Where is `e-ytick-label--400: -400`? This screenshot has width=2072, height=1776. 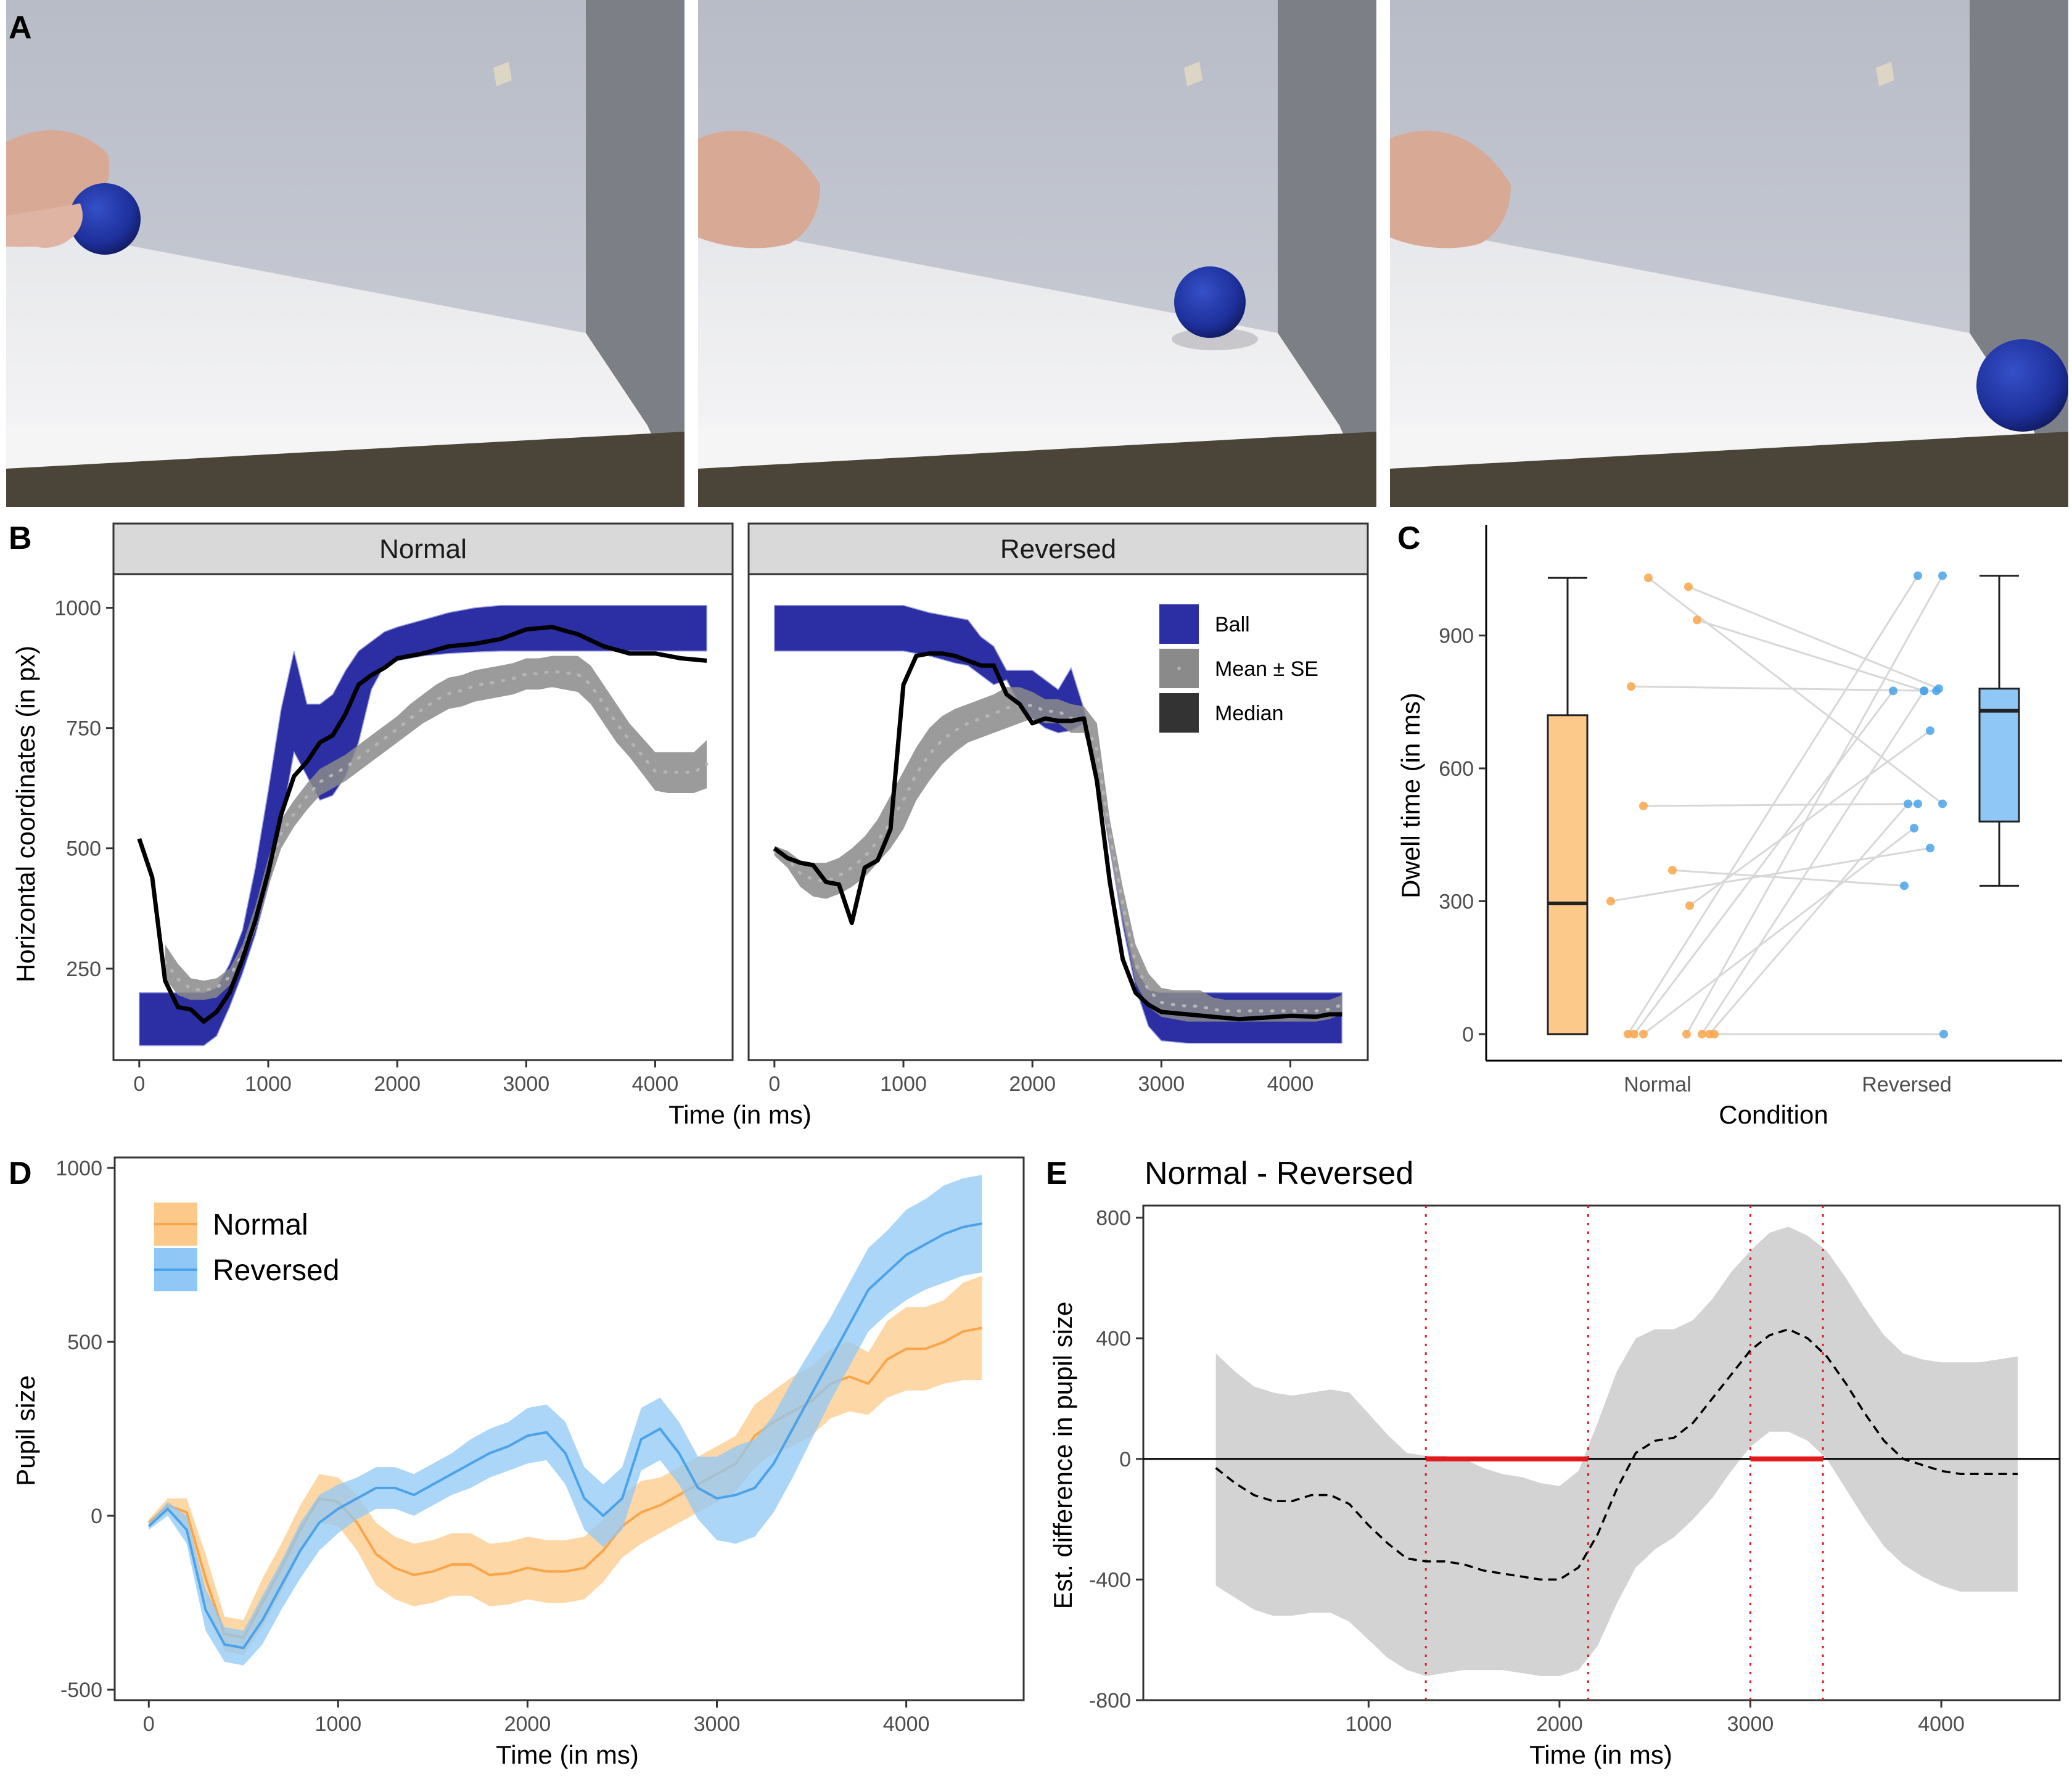 e-ytick-label--400: -400 is located at coordinates (1110, 1580).